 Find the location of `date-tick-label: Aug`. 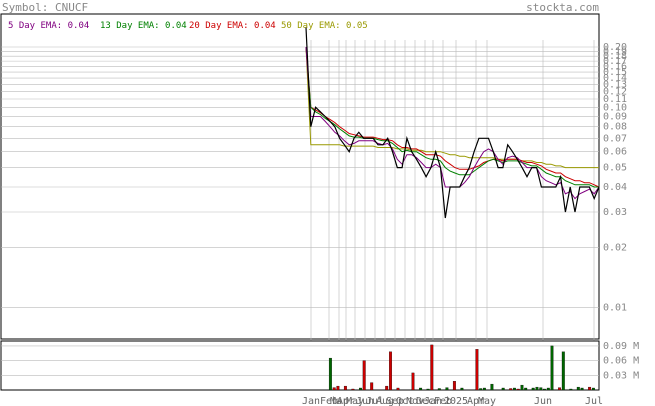

date-tick-label: Aug is located at coordinates (385, 401).